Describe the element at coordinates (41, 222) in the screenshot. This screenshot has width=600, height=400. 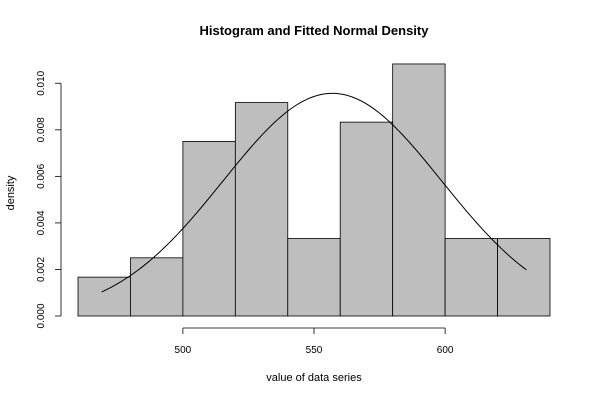
I see `y-tick-label-0.004: 0.004` at that location.